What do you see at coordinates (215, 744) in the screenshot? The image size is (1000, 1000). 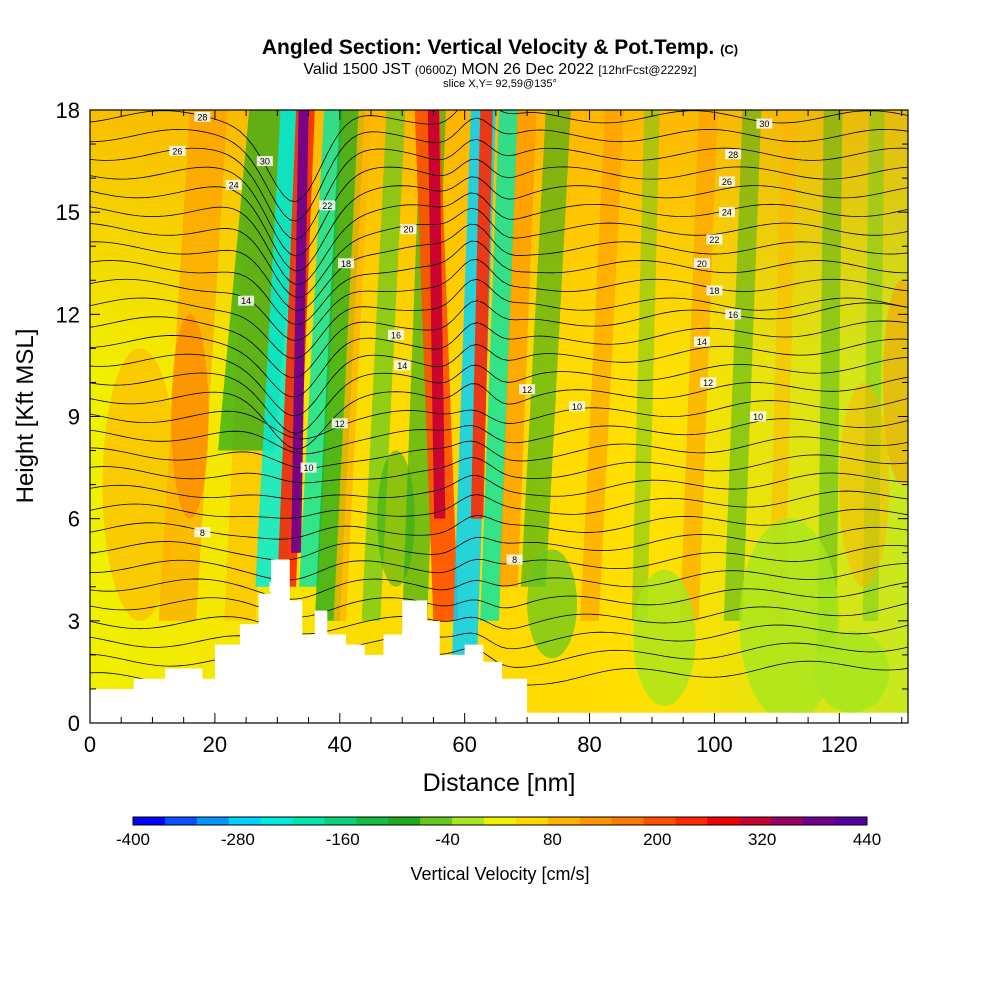 I see `x-tick-label: 20` at bounding box center [215, 744].